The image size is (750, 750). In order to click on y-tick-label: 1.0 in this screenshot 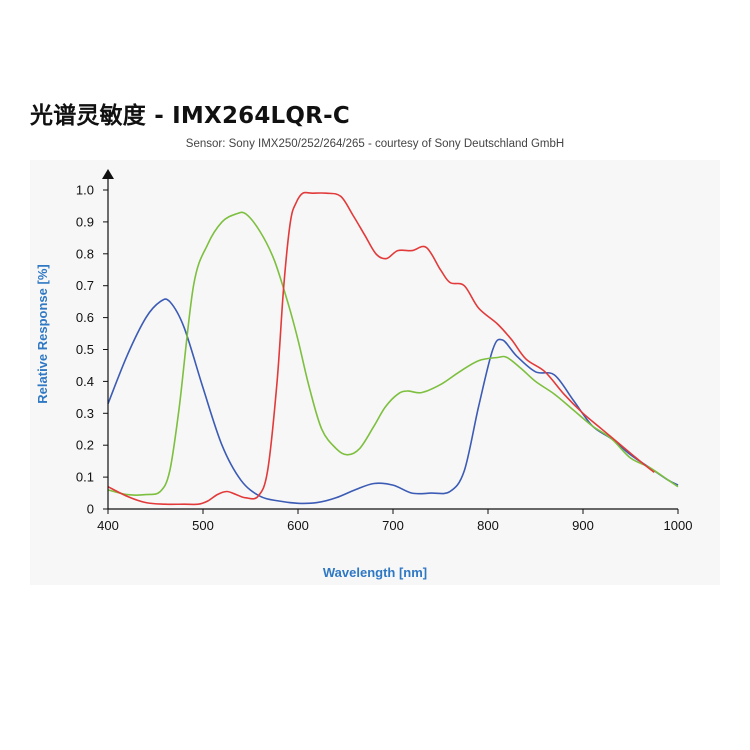, I will do `click(85, 190)`.